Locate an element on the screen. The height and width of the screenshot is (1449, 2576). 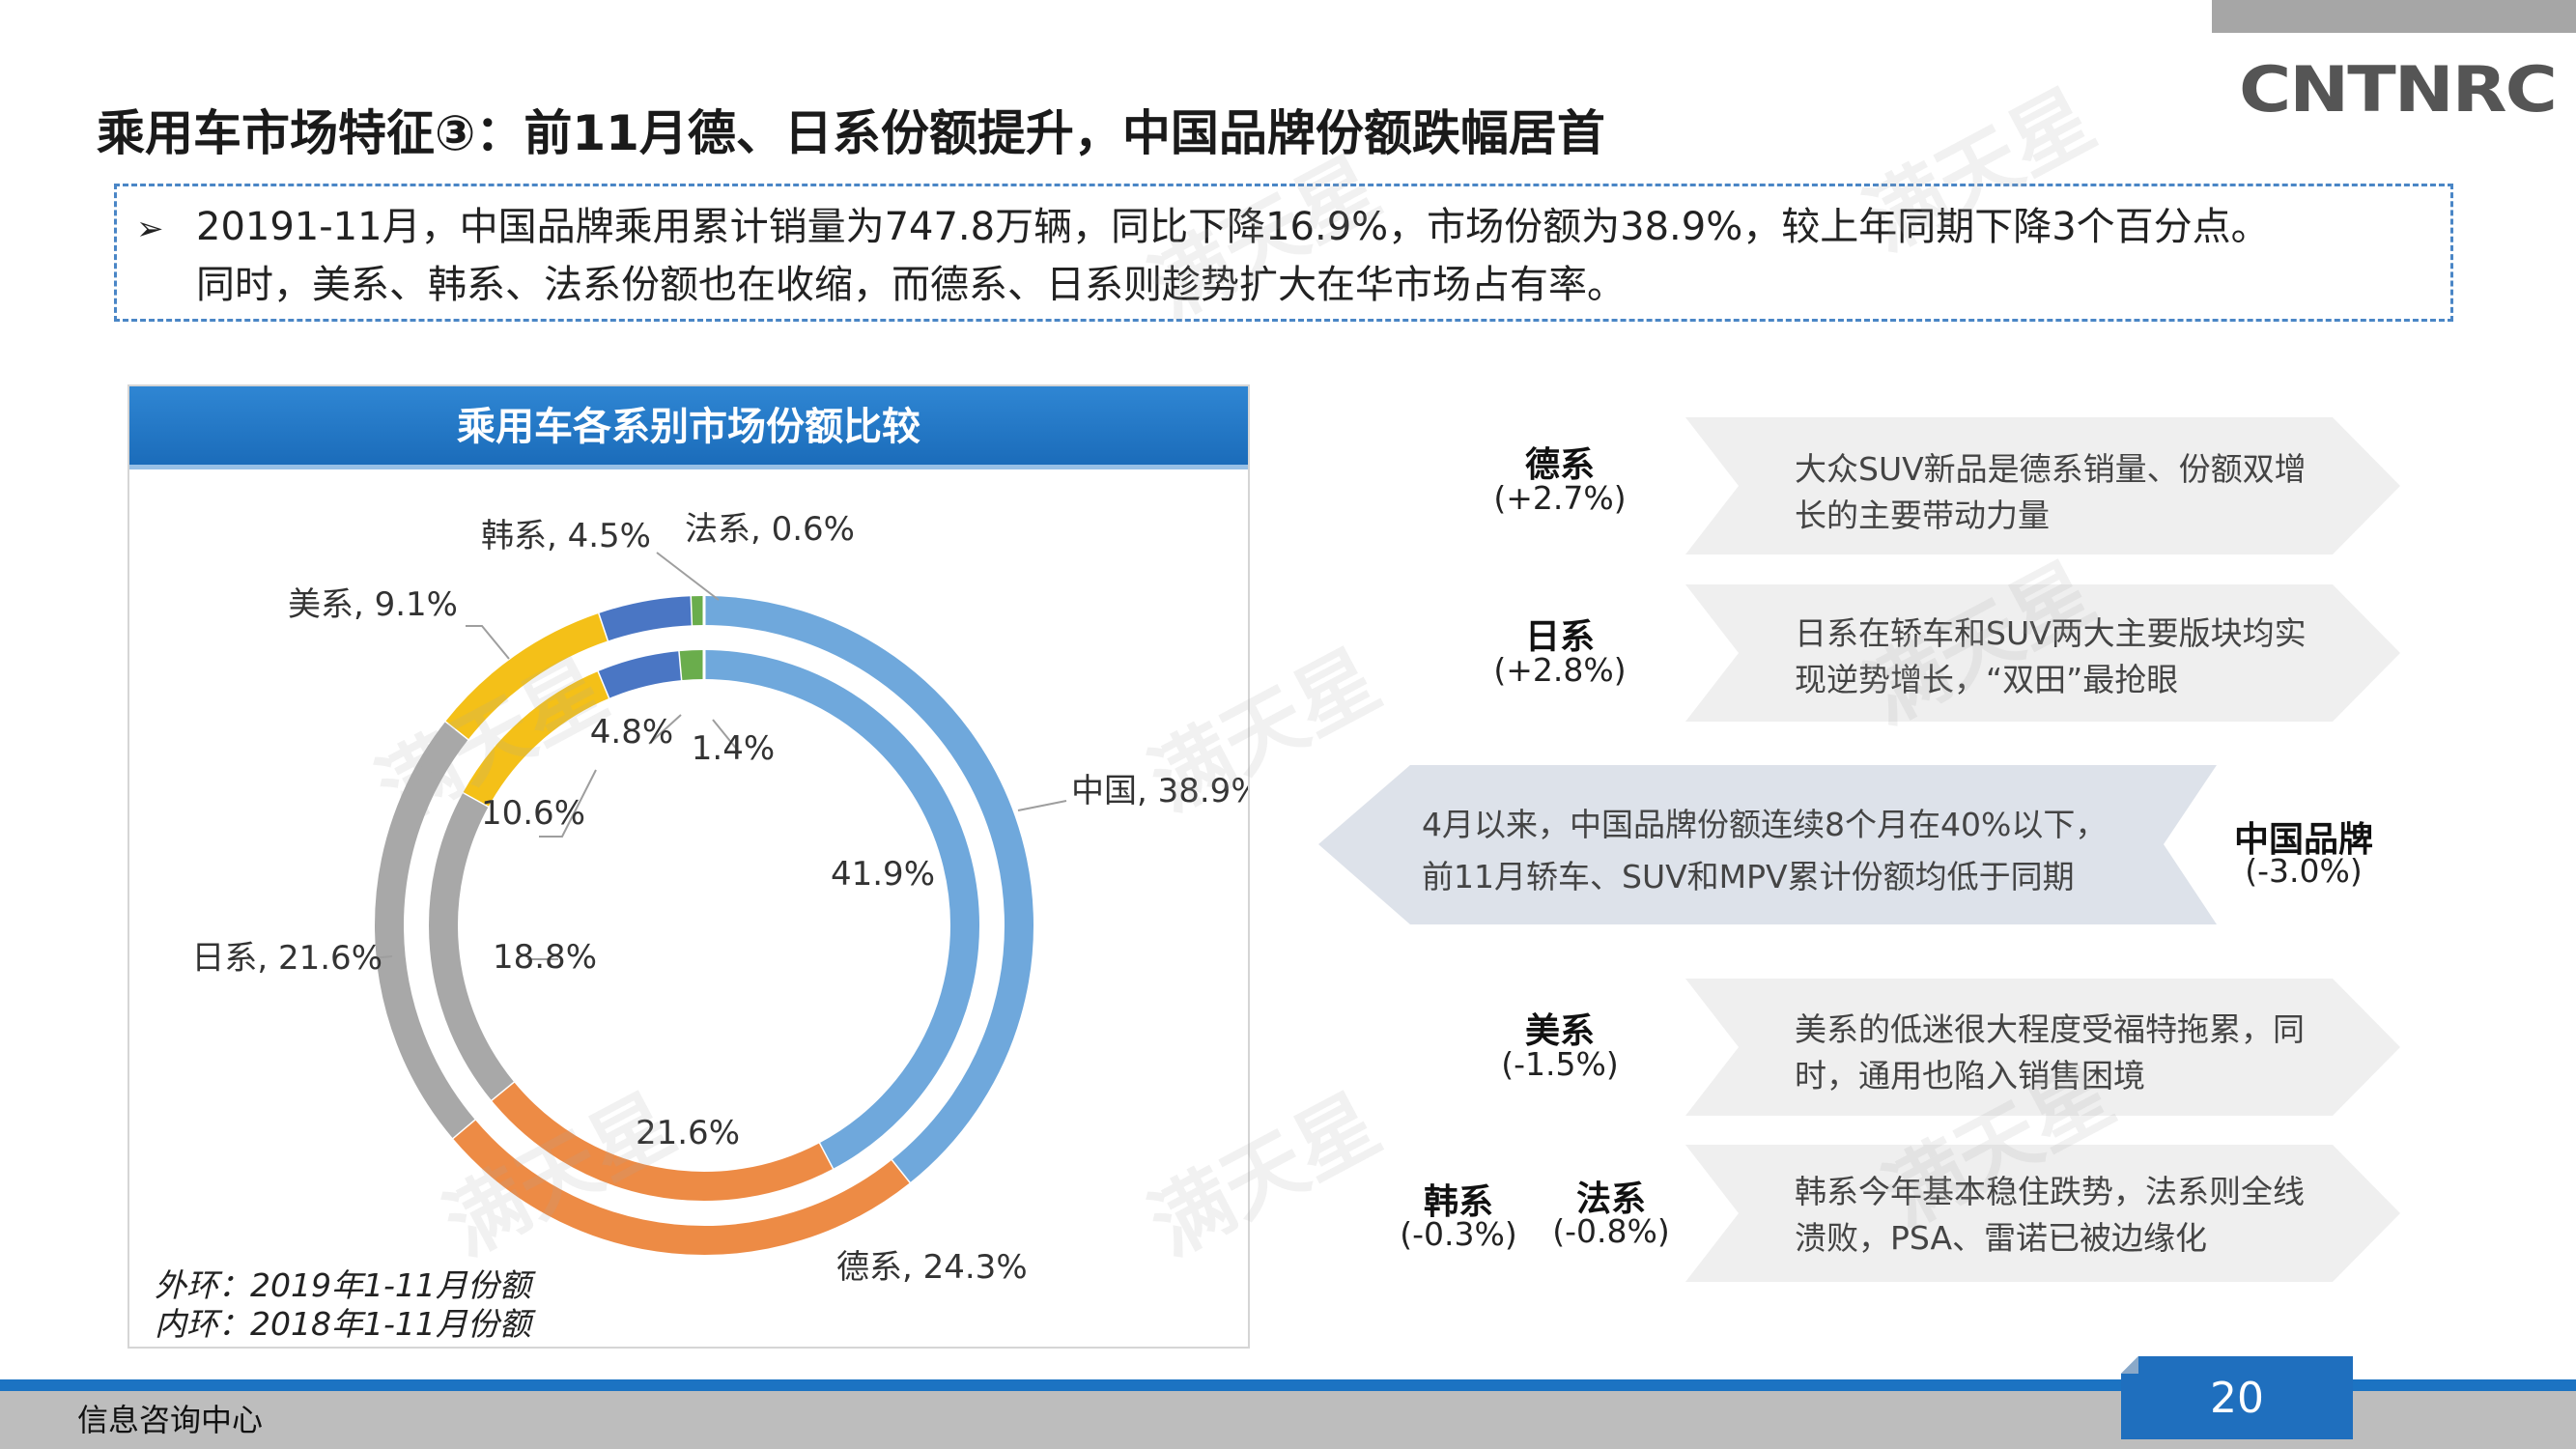
category-change-japanese: (+2.8%) is located at coordinates (1560, 670).